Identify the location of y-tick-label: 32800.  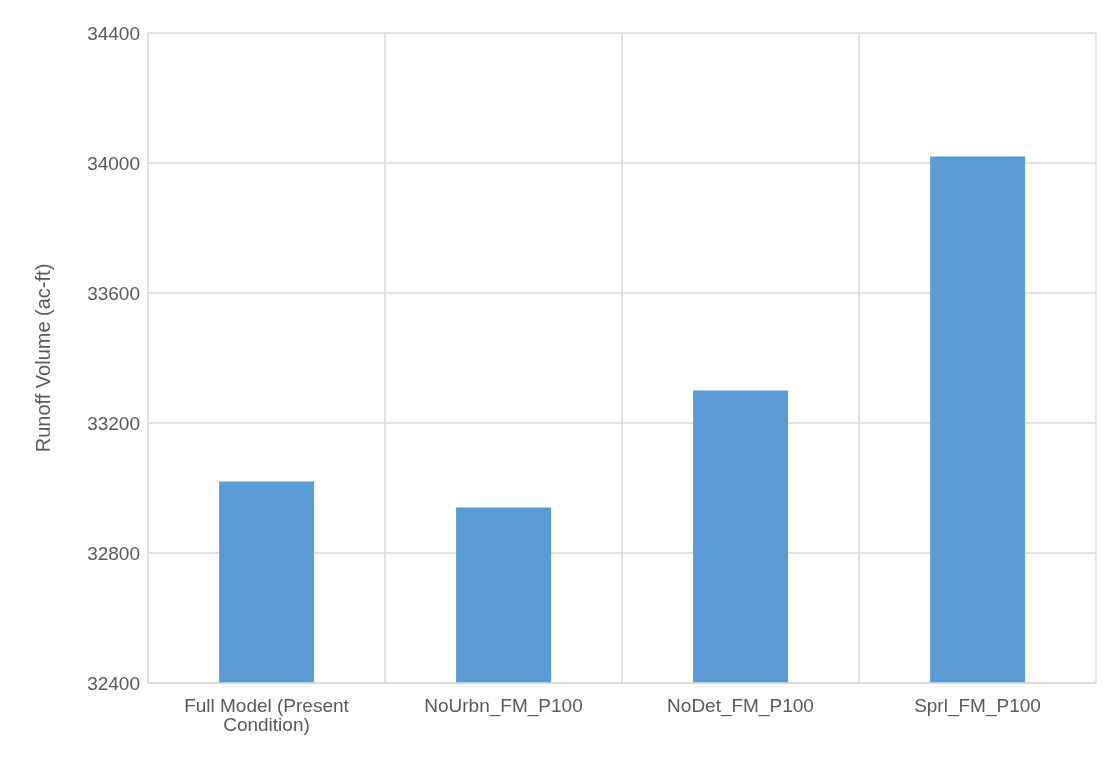
(113, 553).